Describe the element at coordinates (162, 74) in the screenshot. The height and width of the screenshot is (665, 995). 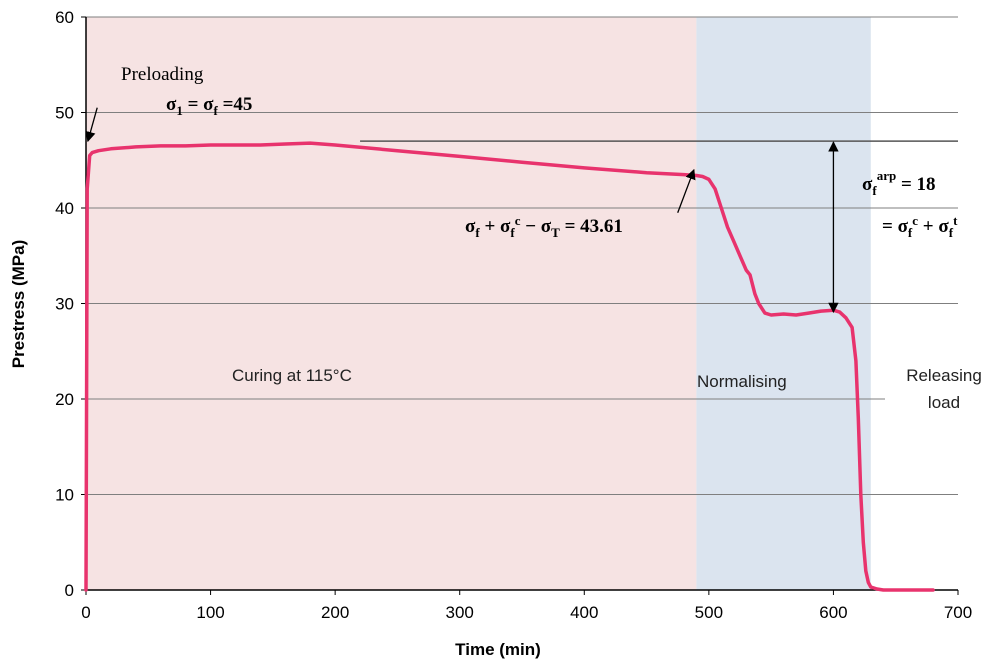
I see `annotation-preloading: Preloading` at that location.